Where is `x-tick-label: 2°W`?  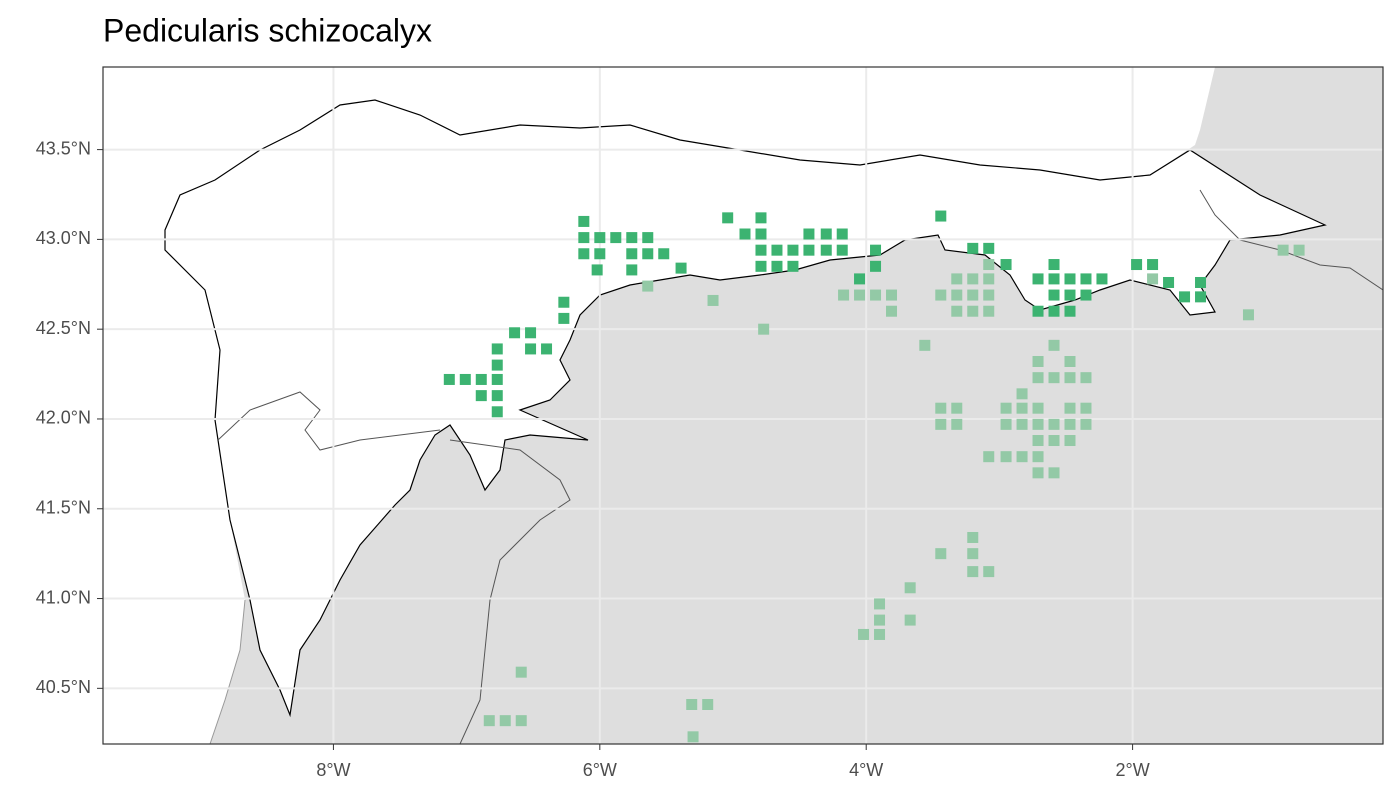
x-tick-label: 2°W is located at coordinates (1132, 770).